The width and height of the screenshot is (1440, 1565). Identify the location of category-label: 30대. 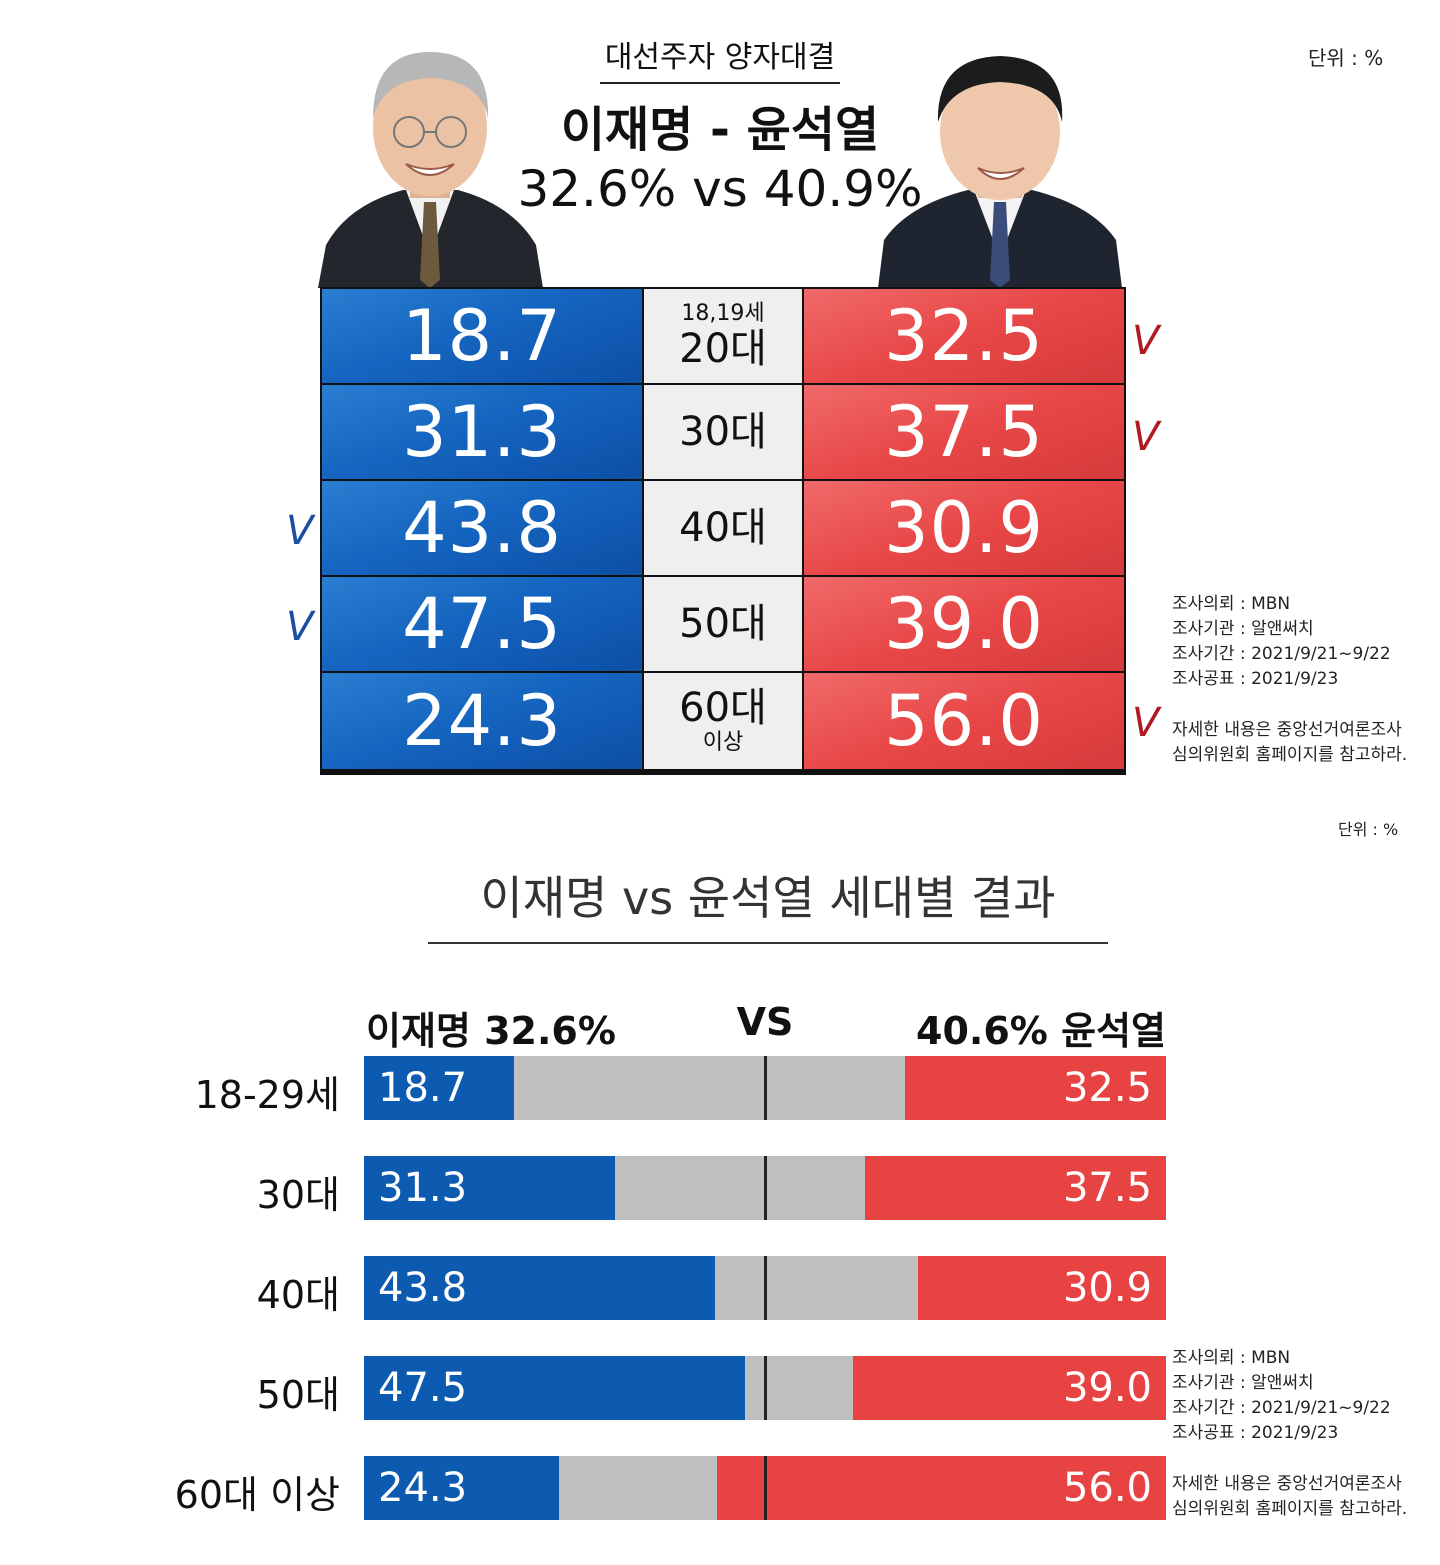
(298, 1195).